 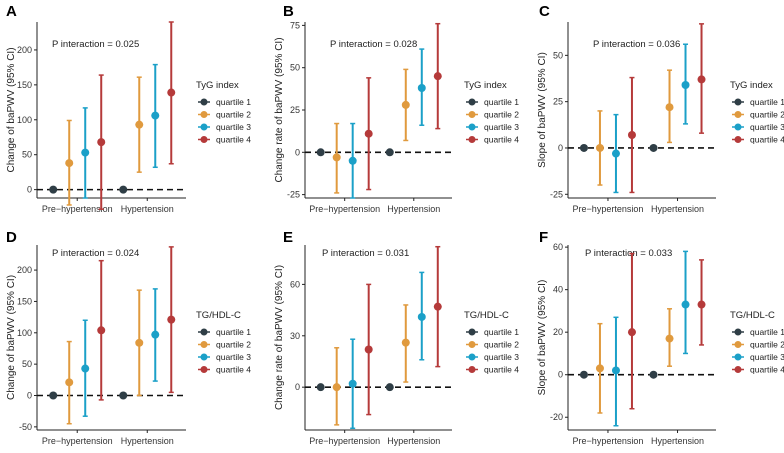 What do you see at coordinates (11, 237) in the screenshot?
I see `panel-letter: D` at bounding box center [11, 237].